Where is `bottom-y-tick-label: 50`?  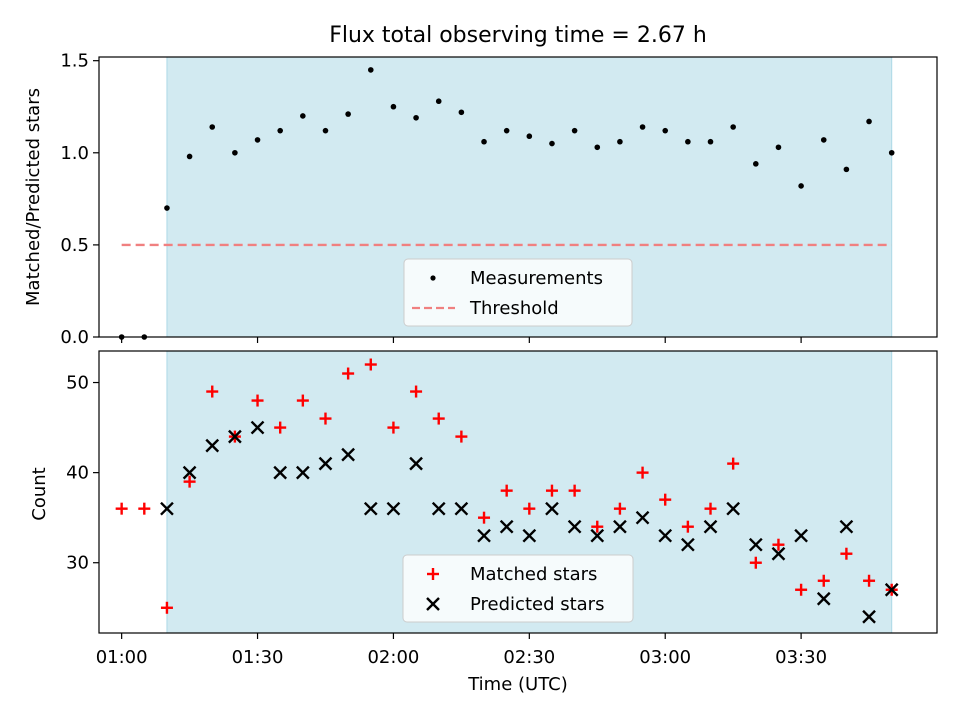
bottom-y-tick-label: 50 is located at coordinates (77, 383).